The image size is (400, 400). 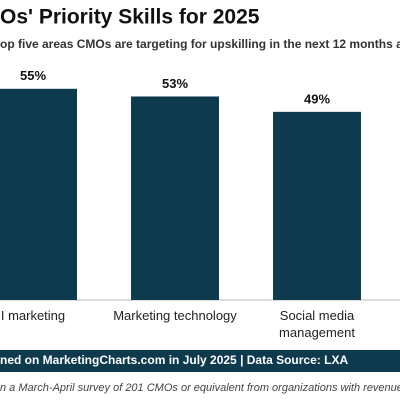 What do you see at coordinates (317, 324) in the screenshot?
I see `x-tick-label: Social media management` at bounding box center [317, 324].